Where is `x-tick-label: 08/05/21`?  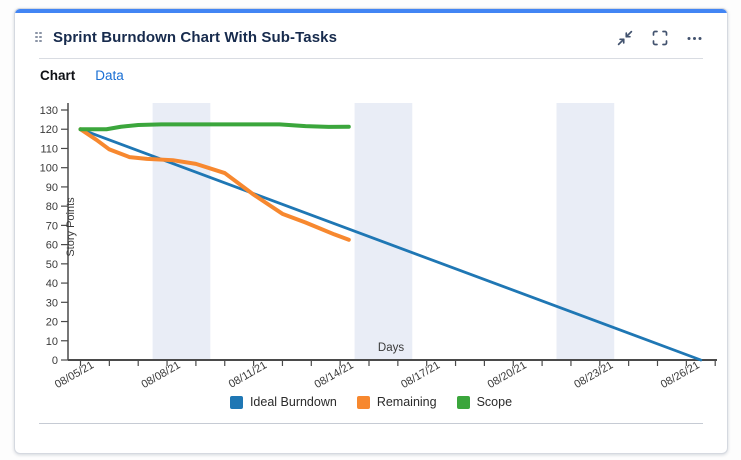 x-tick-label: 08/05/21 is located at coordinates (74, 375).